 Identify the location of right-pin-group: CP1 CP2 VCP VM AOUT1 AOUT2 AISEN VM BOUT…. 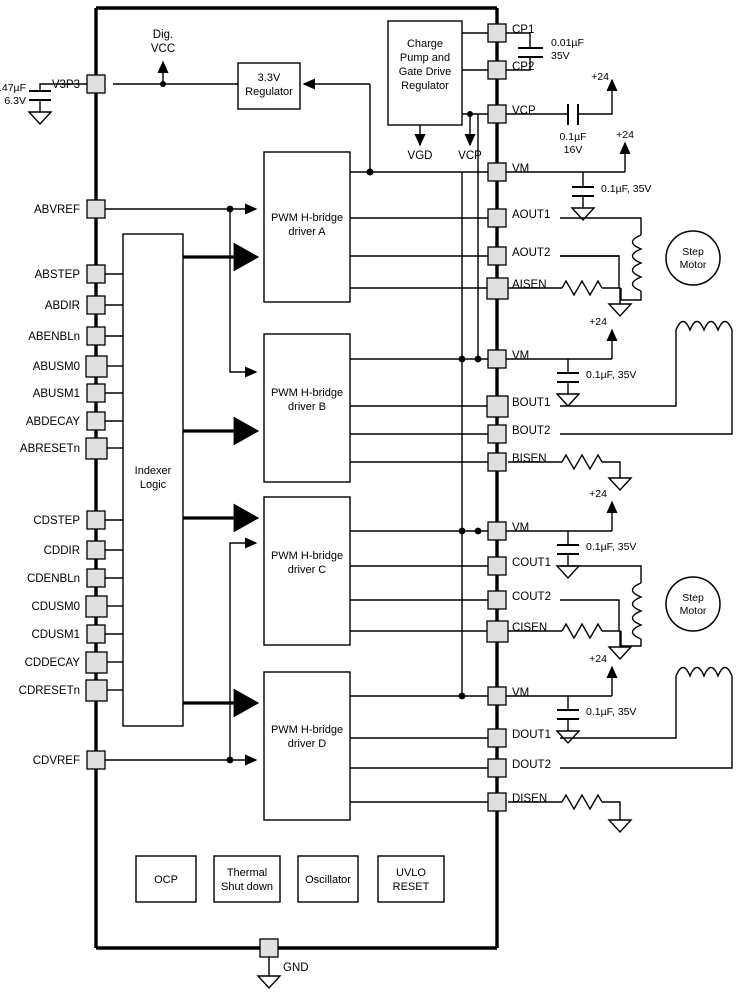
(518, 417).